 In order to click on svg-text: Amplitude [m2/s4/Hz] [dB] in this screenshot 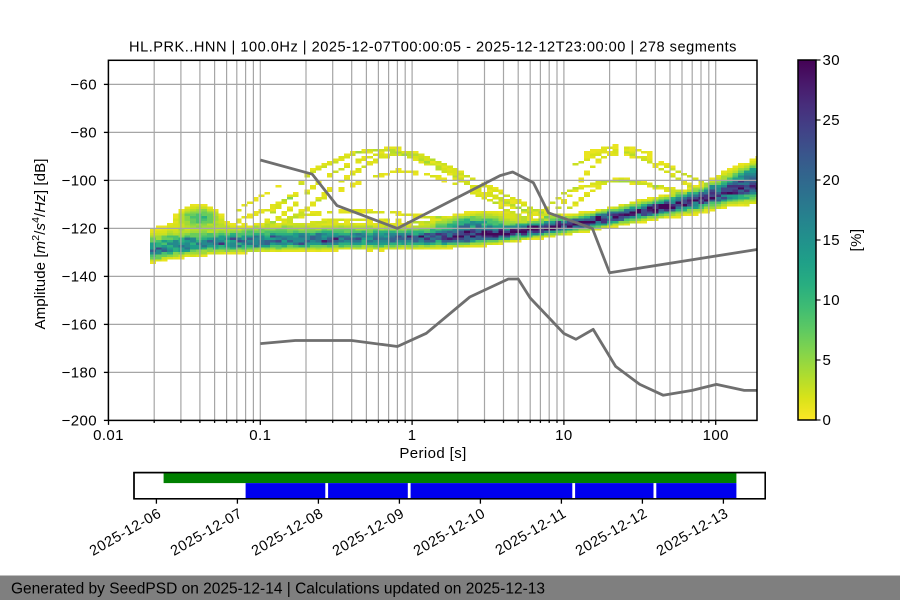, I will do `click(39, 244)`.